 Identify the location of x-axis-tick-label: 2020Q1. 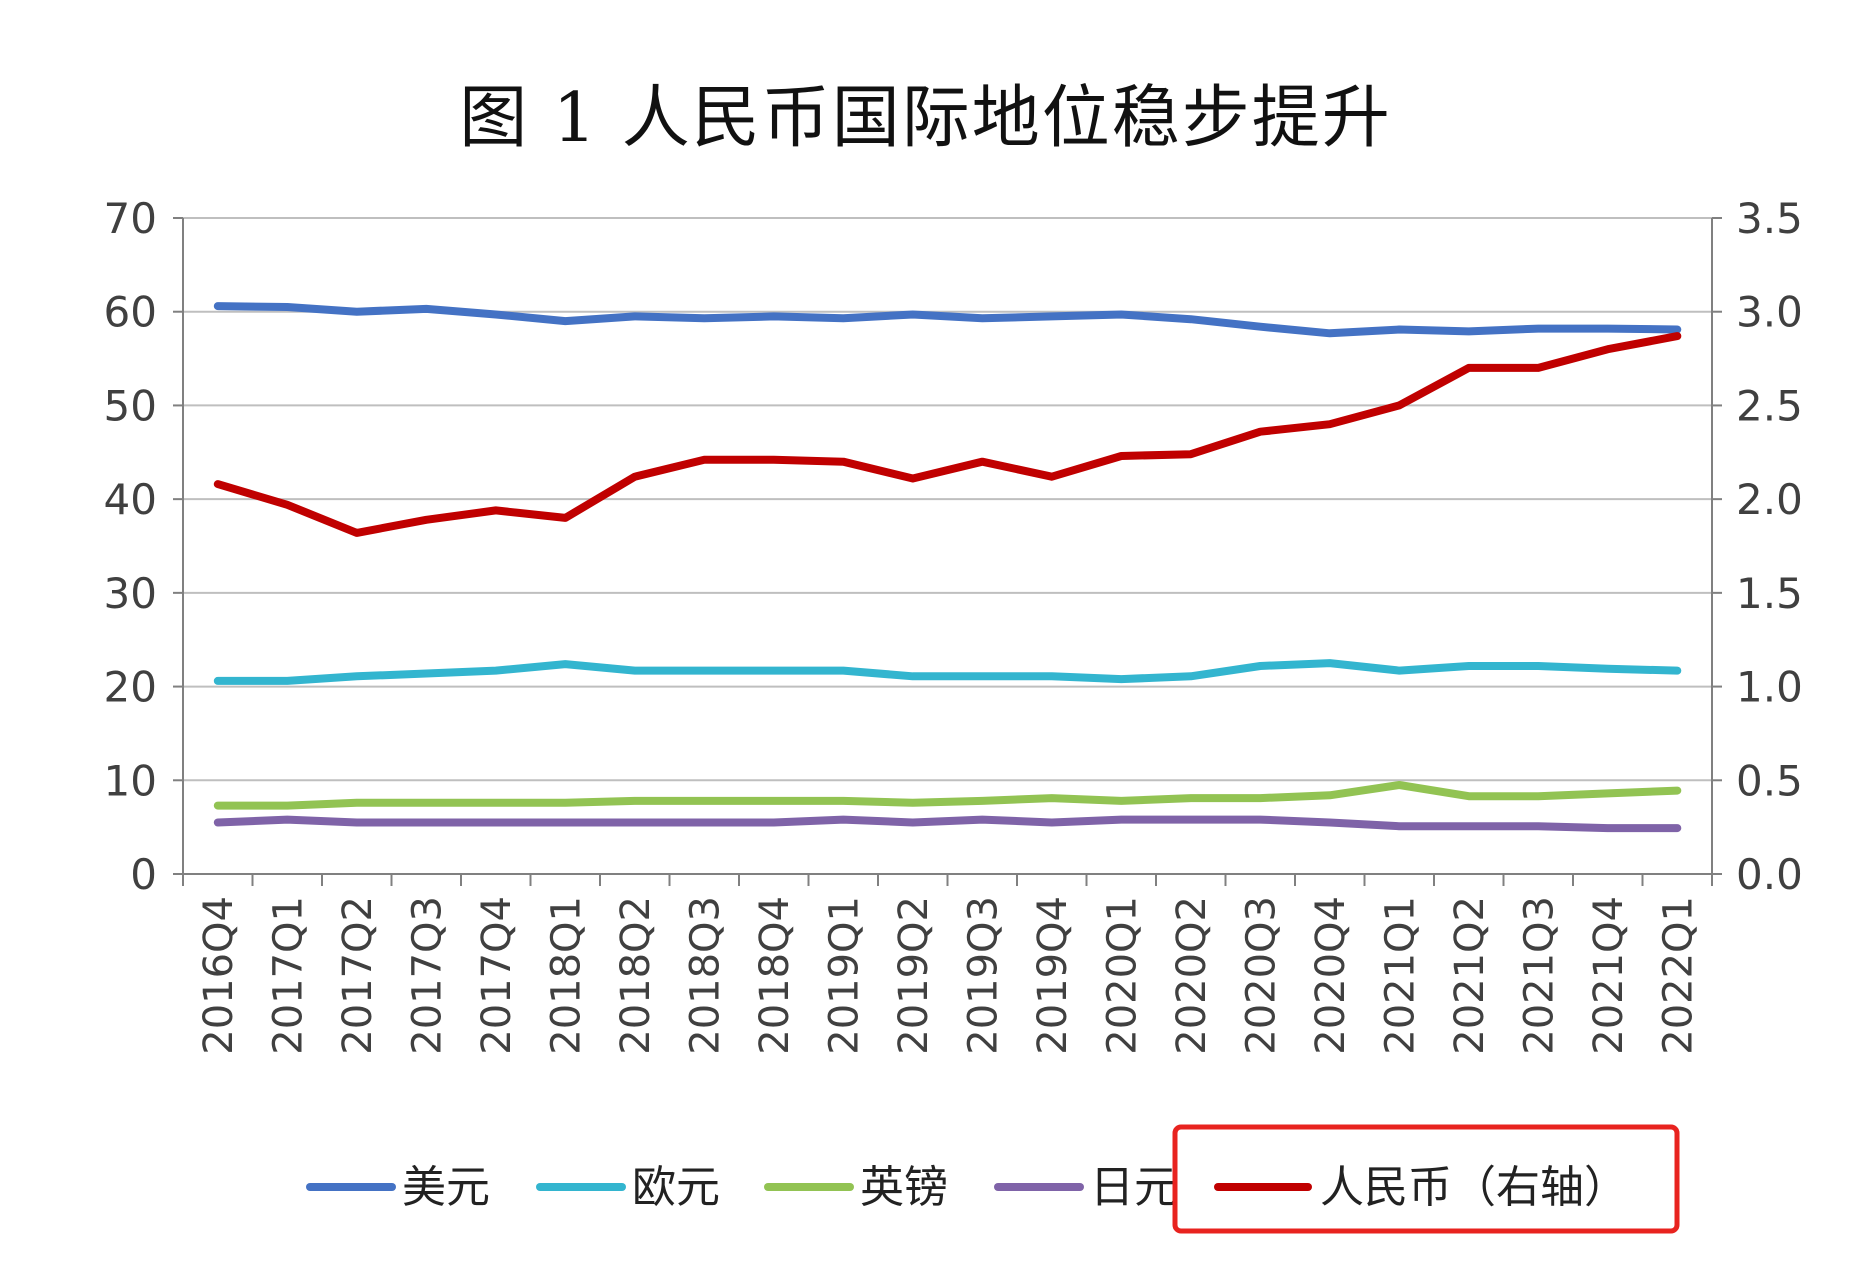
(1122, 975).